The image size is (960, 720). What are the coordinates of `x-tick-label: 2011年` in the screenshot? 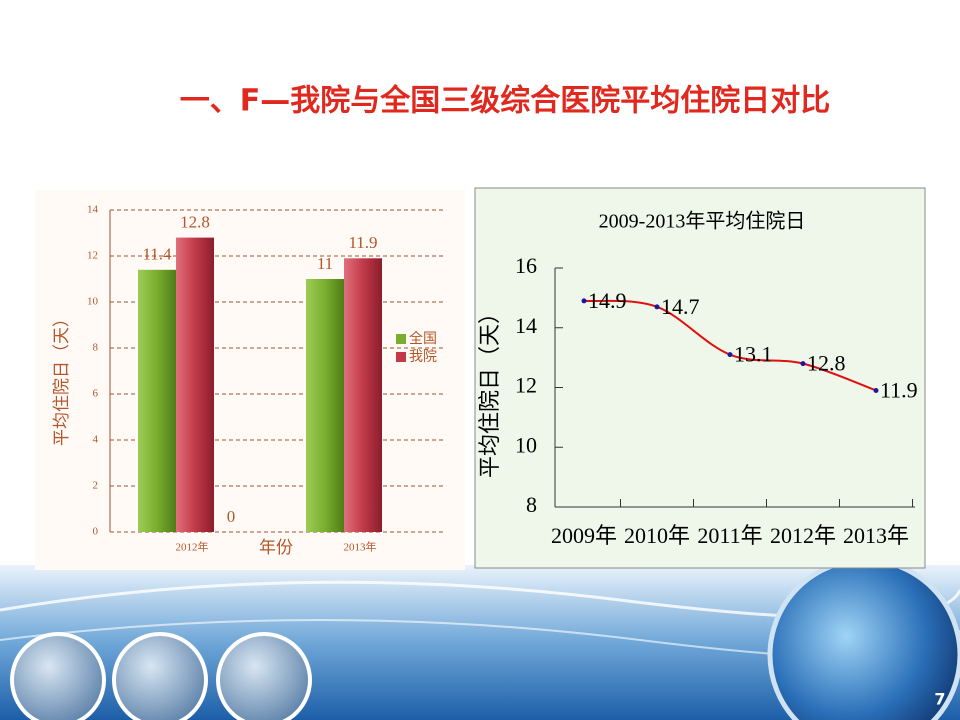 It's located at (729, 535).